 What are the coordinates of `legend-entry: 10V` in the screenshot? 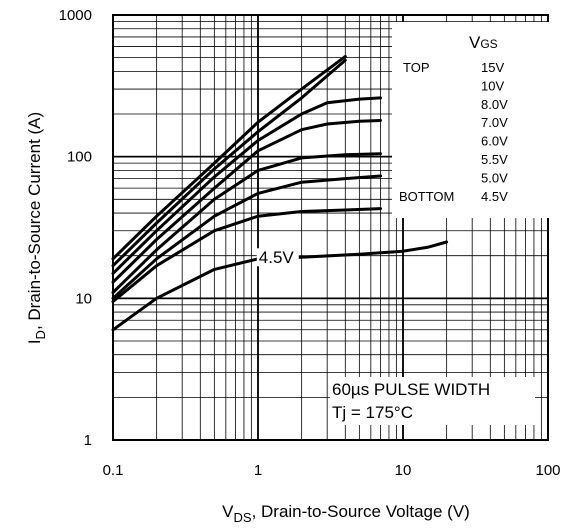 It's located at (492, 85).